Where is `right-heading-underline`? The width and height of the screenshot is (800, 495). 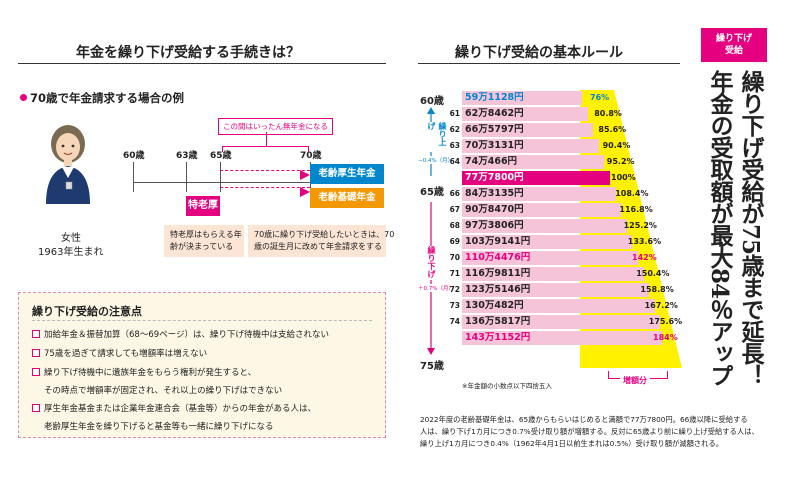
right-heading-underline is located at coordinates (549, 63).